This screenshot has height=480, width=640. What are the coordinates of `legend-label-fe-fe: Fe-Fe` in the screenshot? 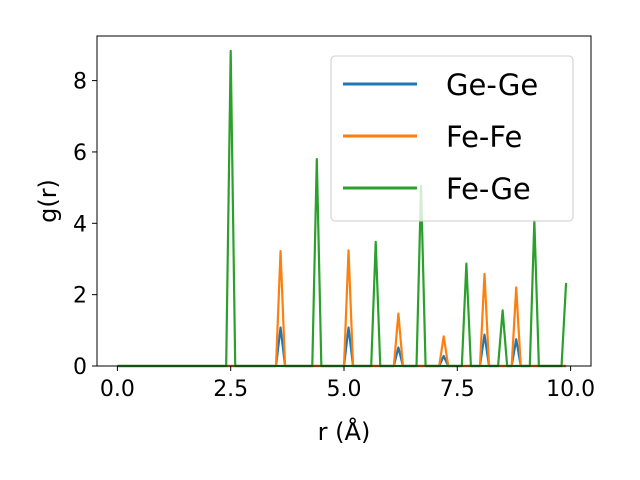 It's located at (484, 137).